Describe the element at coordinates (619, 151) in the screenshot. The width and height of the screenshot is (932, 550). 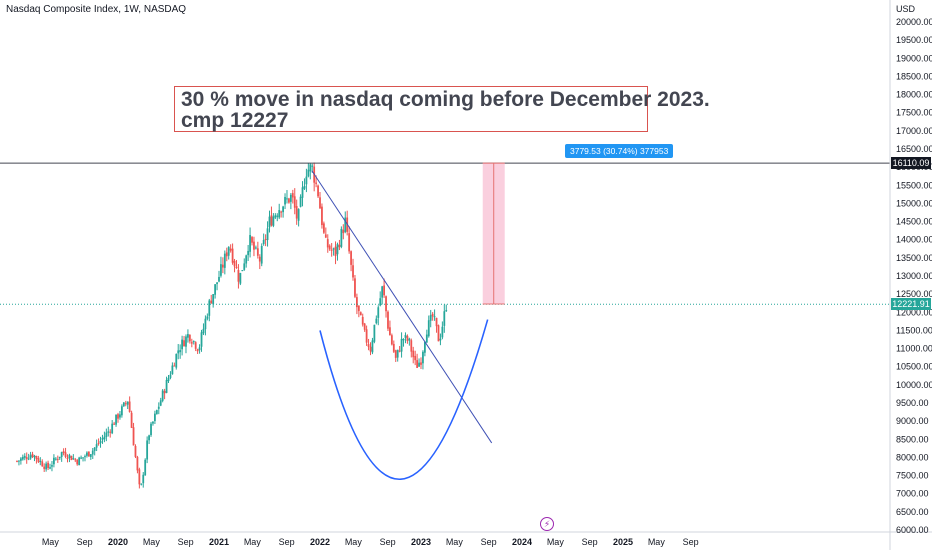
I see `measure-label: 3779.53 (30.74%) 377953` at that location.